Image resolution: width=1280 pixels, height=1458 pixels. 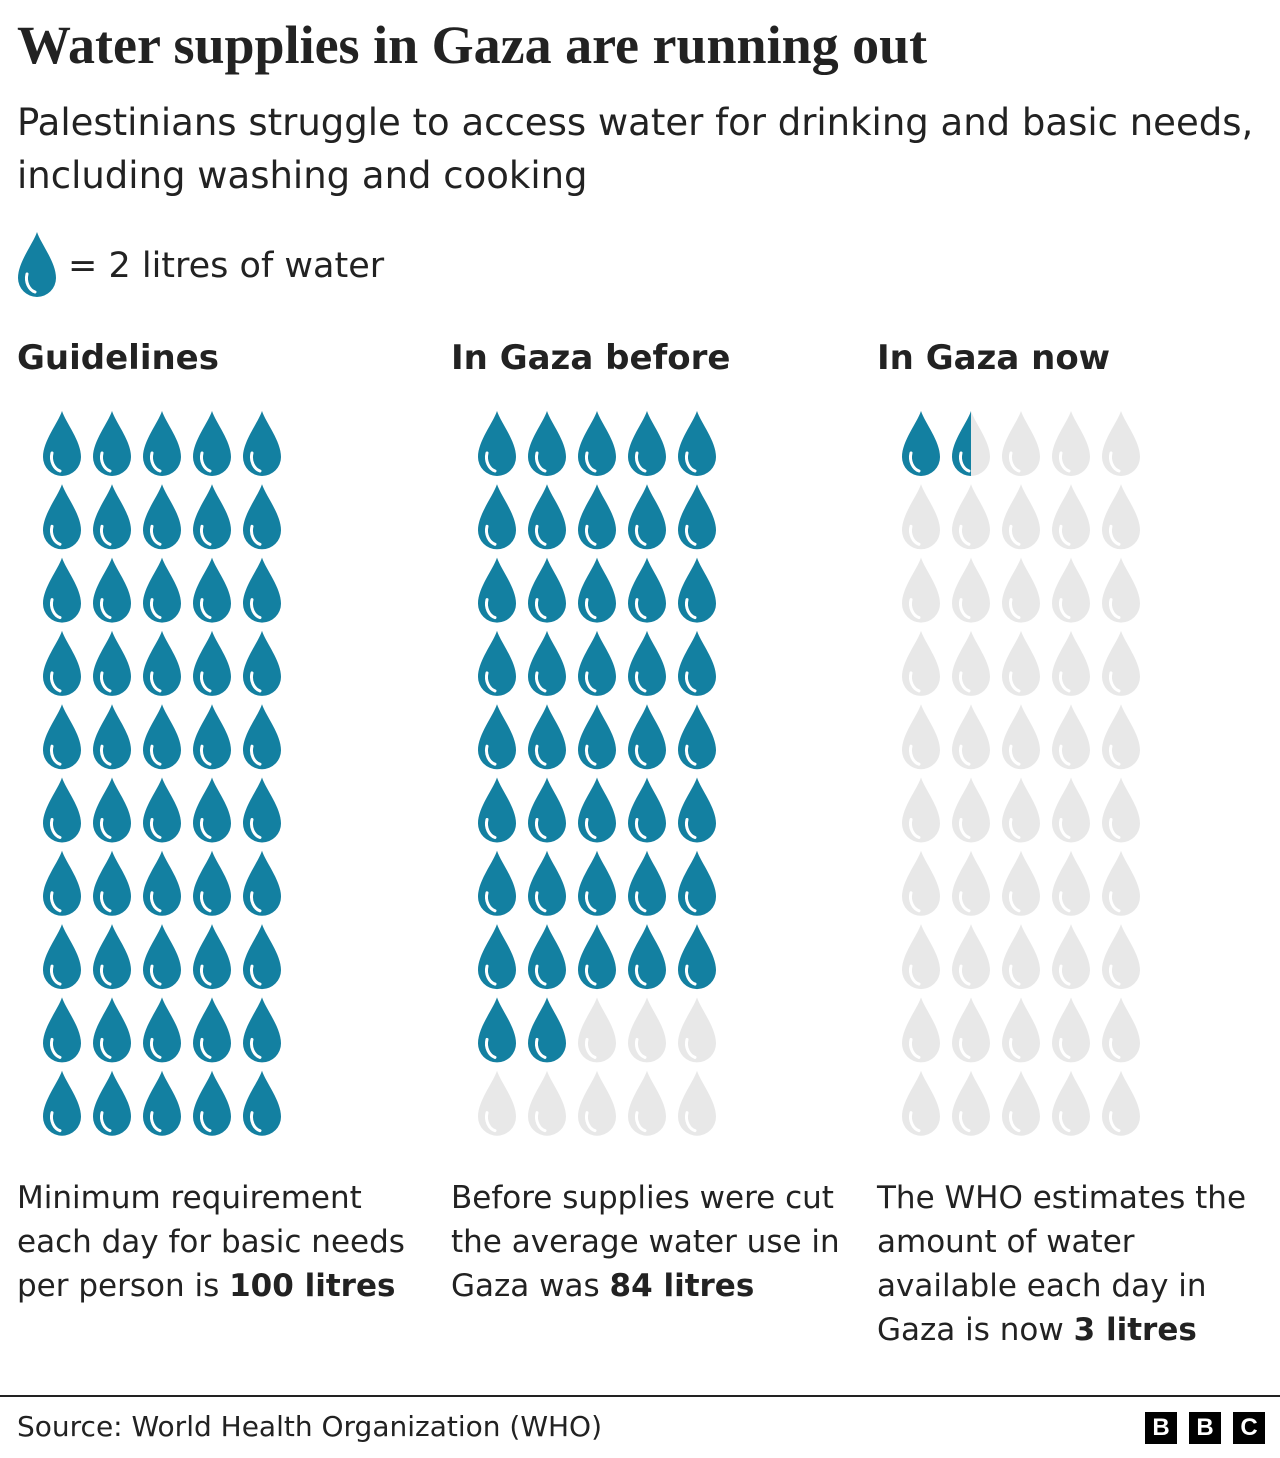 What do you see at coordinates (118, 358) in the screenshot?
I see `panel-title: Guidelines` at bounding box center [118, 358].